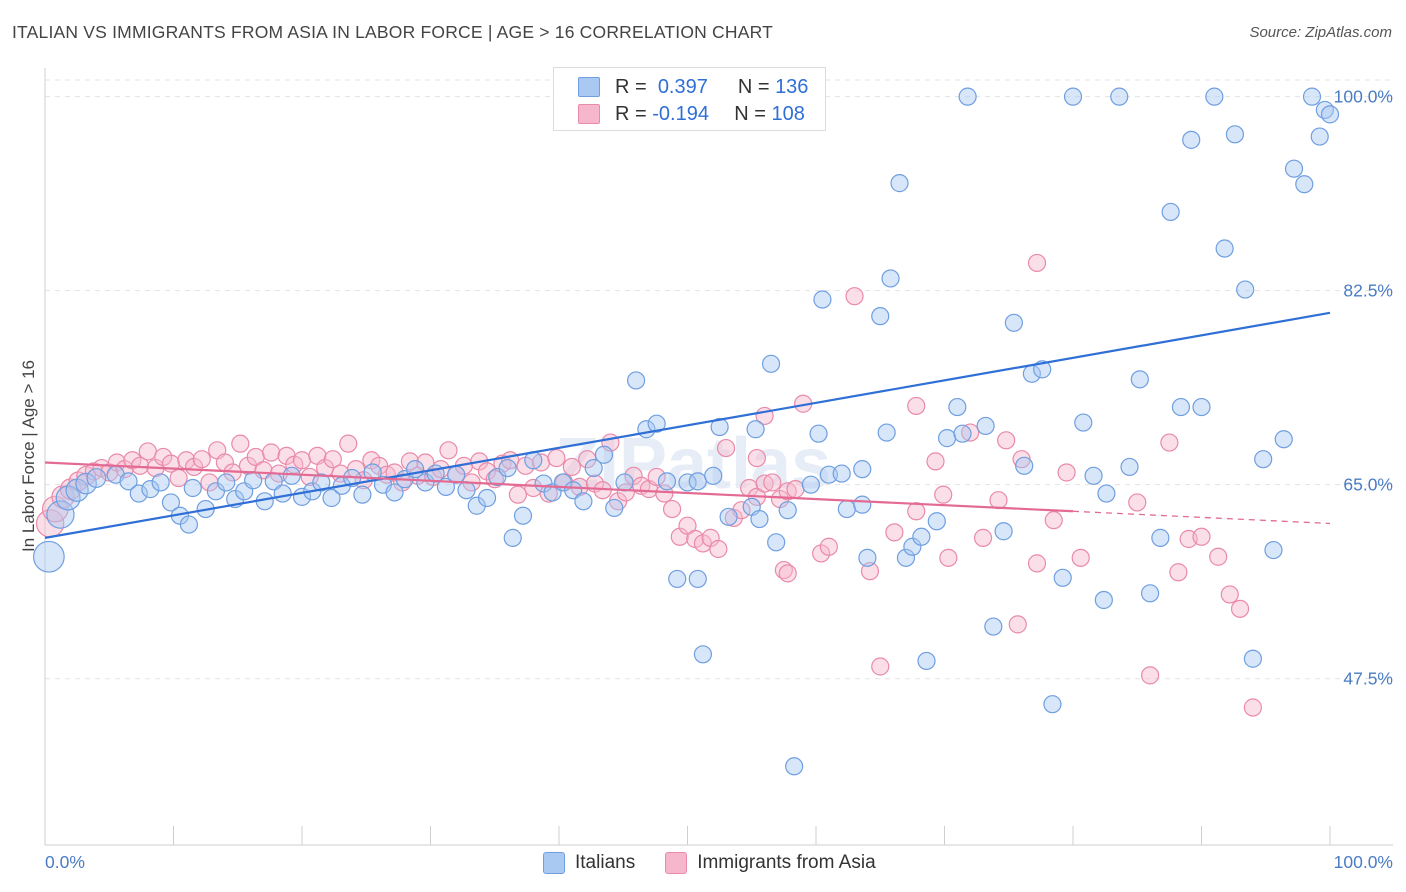  What do you see at coordinates (687, 835) in the screenshot?
I see `x-tick-marks` at bounding box center [687, 835].